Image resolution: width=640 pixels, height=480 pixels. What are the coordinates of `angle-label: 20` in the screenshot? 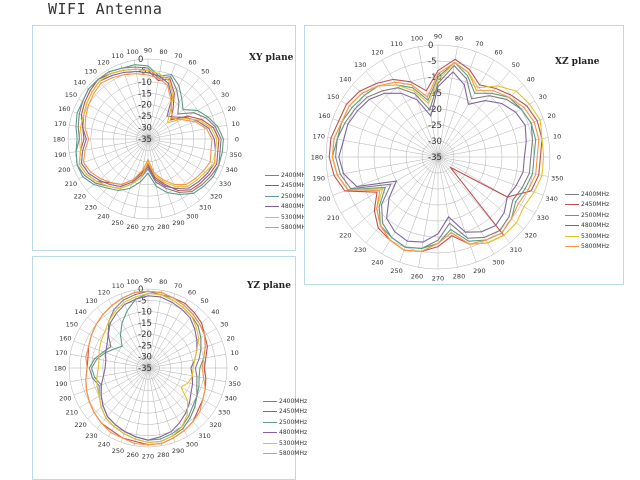 It's located at (552, 116).